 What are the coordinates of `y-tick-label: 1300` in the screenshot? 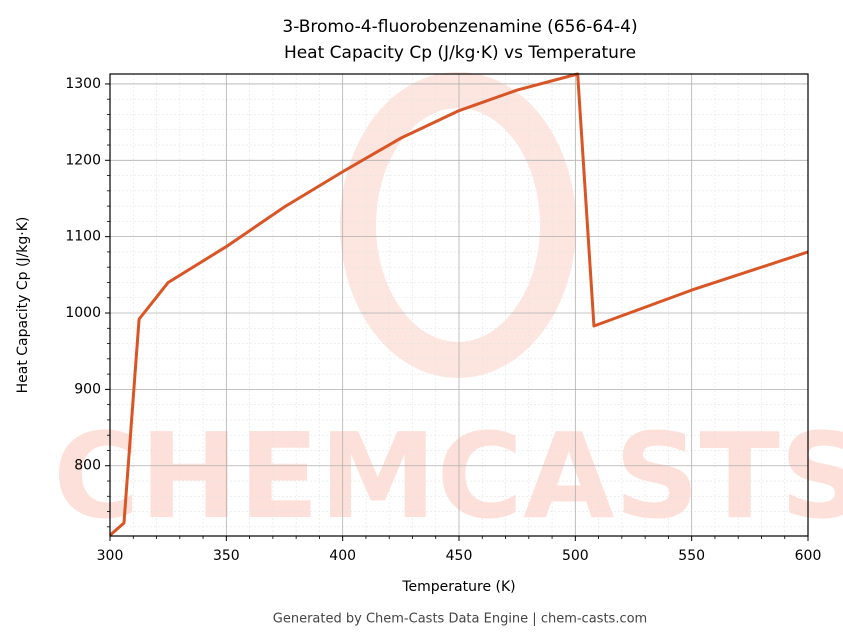 It's located at (83, 84).